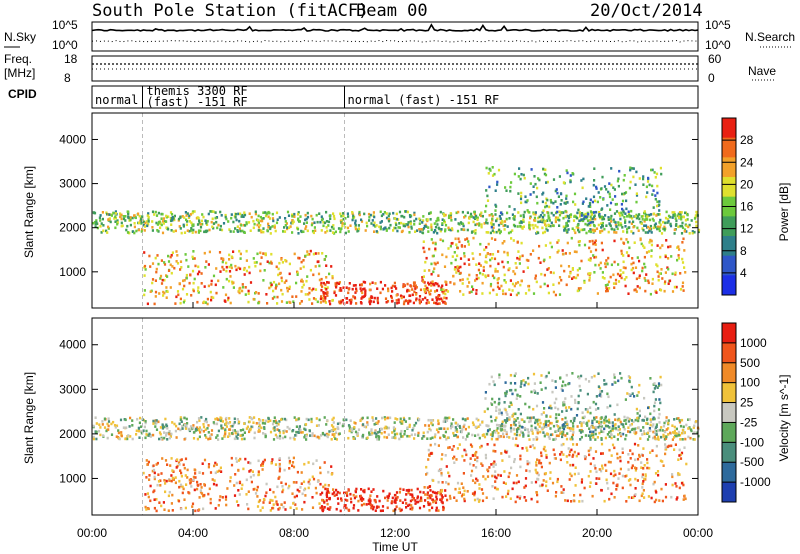 The image size is (800, 554). I want to click on freq-frame, so click(395, 68).